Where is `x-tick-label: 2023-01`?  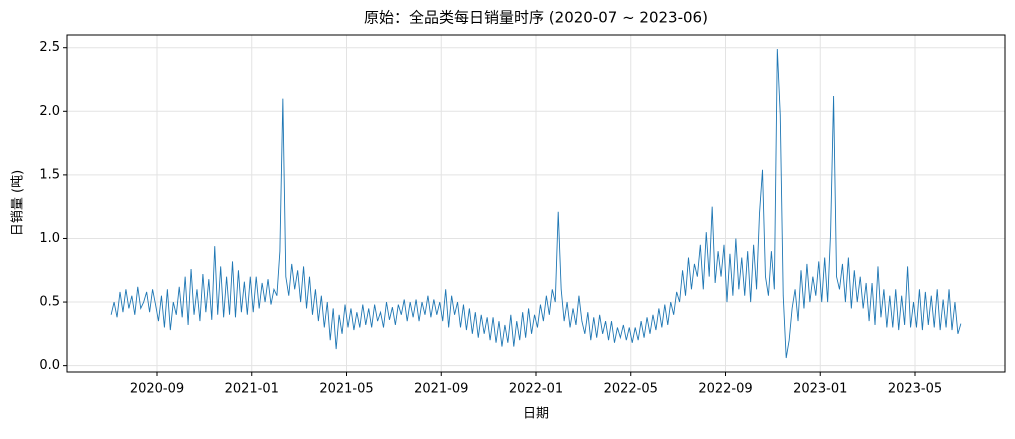
x-tick-label: 2023-01 is located at coordinates (820, 389).